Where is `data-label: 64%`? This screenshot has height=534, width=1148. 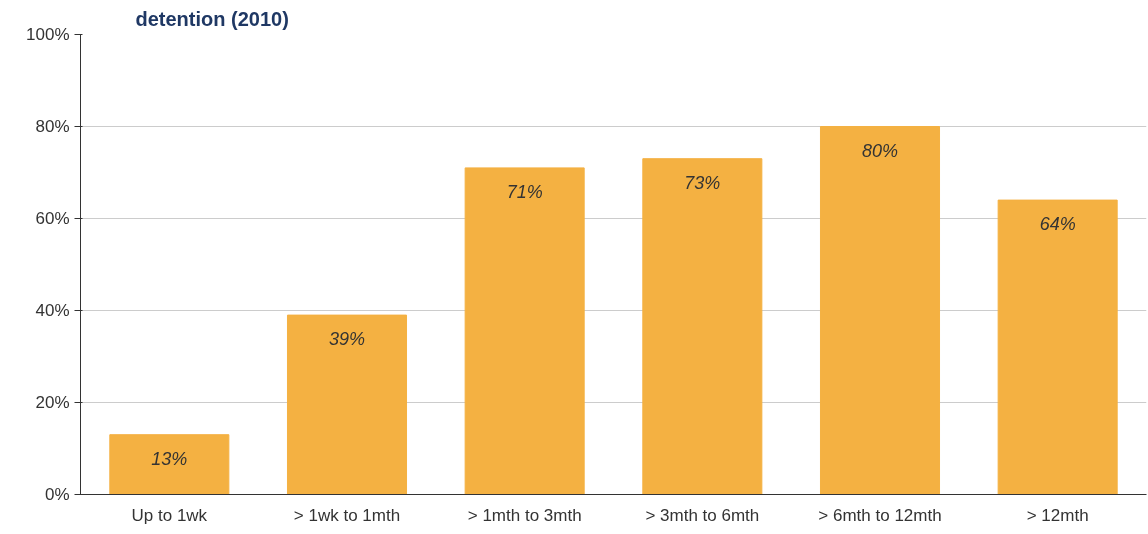
data-label: 64% is located at coordinates (1057, 224).